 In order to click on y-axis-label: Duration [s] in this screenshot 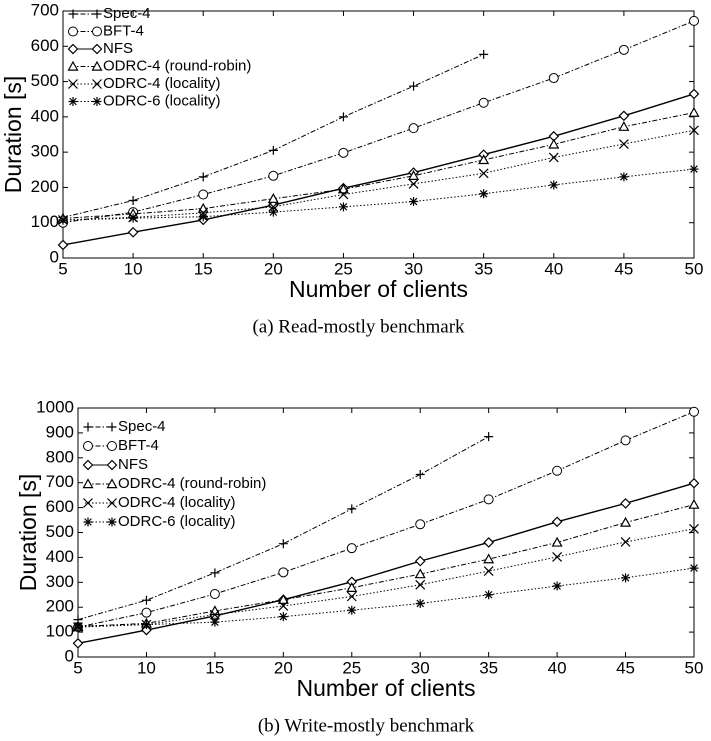, I will do `click(28, 533)`.